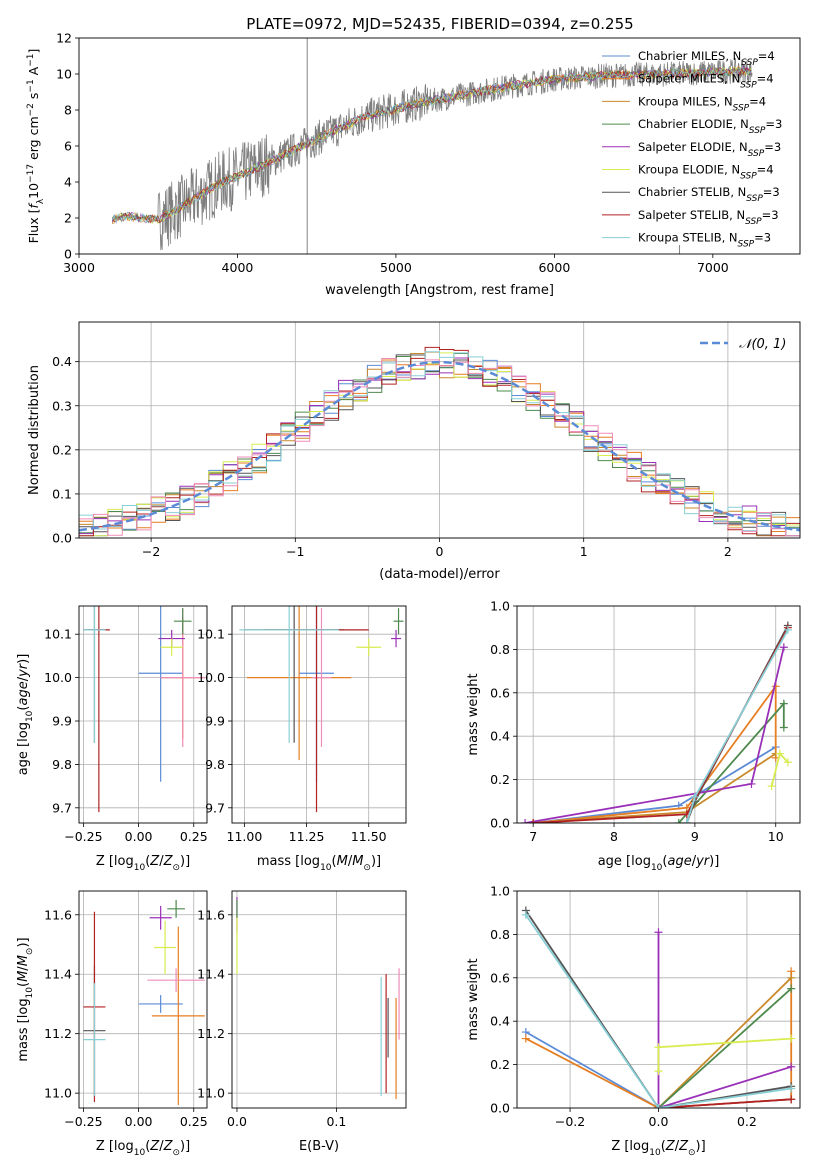 This screenshot has height=1170, width=819. Describe the element at coordinates (776, 836) in the screenshot. I see `x-tick-label: 10` at that location.